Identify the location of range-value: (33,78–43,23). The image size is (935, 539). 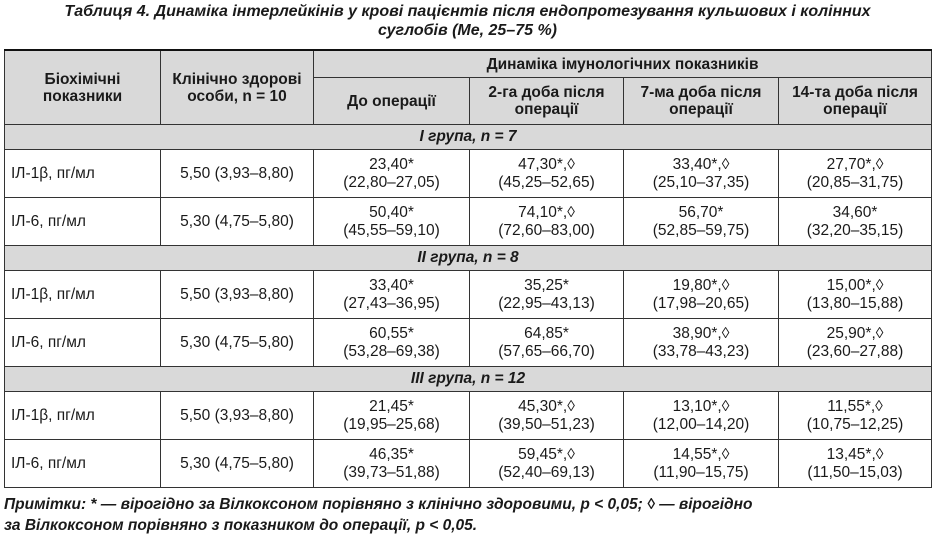
(701, 351).